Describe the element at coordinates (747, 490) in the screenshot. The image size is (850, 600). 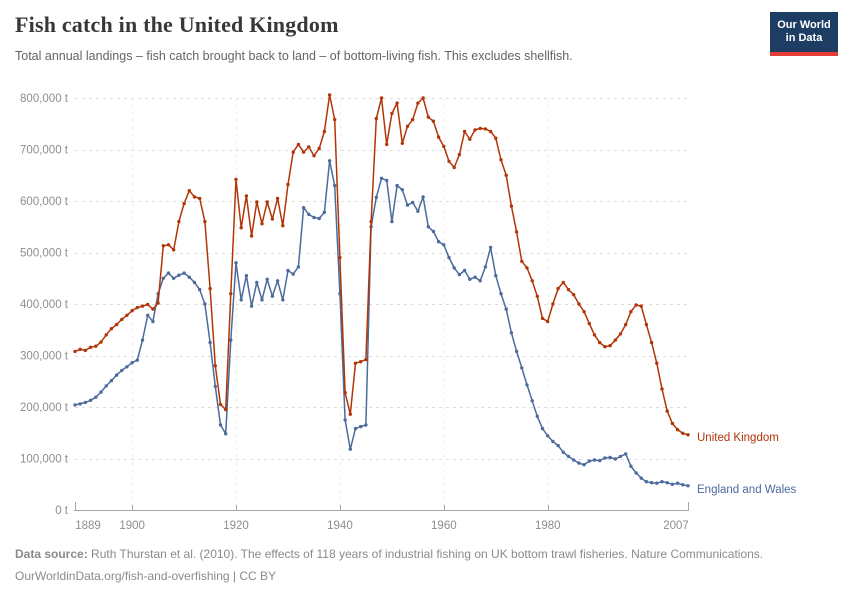
I see `series-label-england-and-wales: England and Wales` at that location.